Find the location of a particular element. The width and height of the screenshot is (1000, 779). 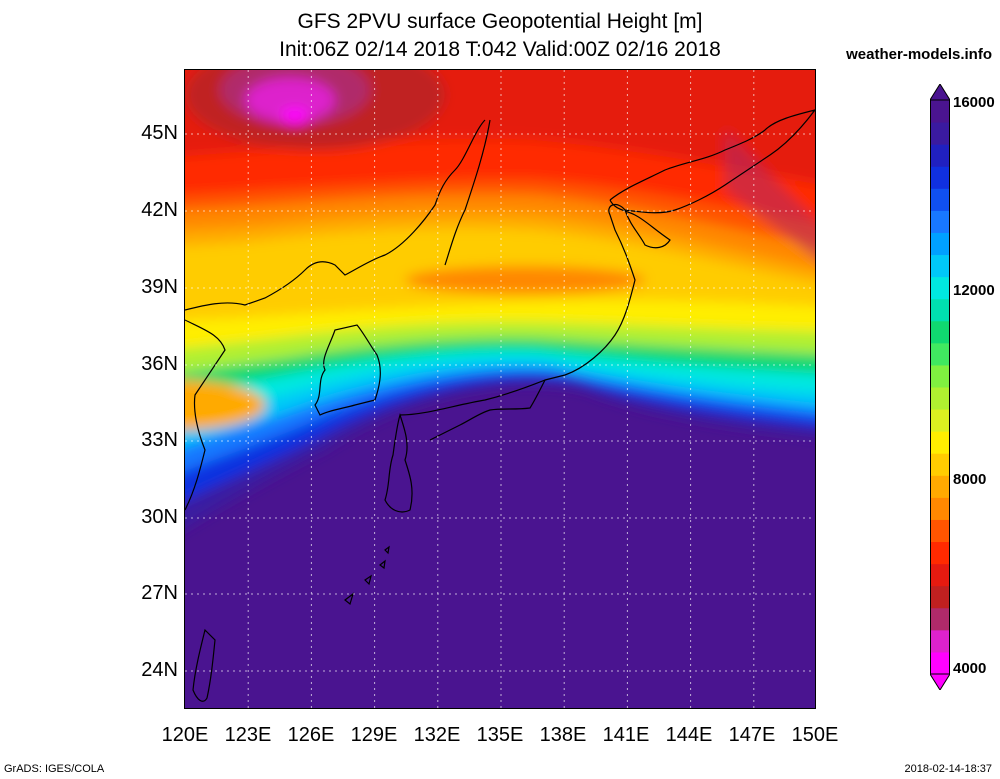

band-magenta is located at coordinates (290, 100).